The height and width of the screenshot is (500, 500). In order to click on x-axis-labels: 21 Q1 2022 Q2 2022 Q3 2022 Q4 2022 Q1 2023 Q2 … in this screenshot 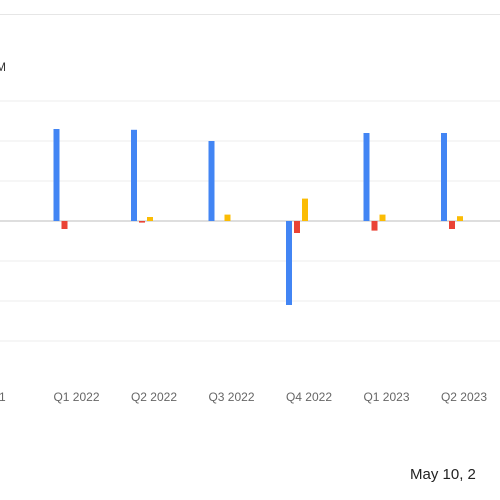, I will do `click(243, 397)`.